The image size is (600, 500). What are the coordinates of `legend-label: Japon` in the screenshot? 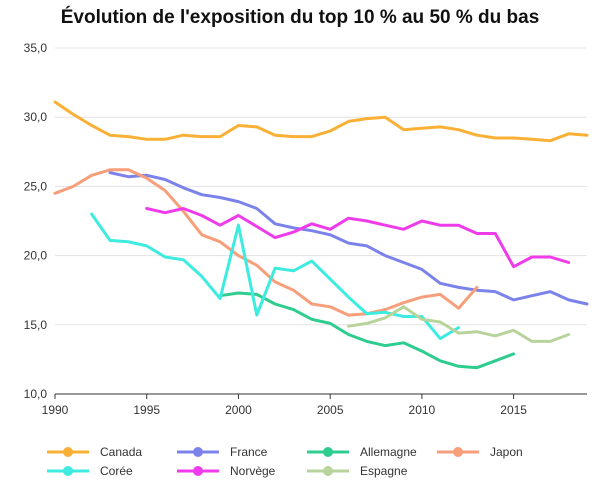 It's located at (506, 452).